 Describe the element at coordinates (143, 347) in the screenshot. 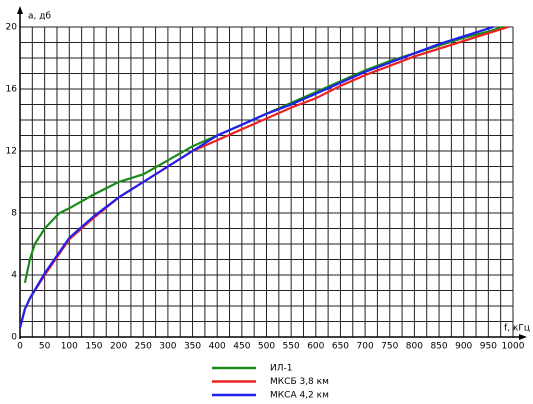

I see `x-tick-label: 250` at that location.